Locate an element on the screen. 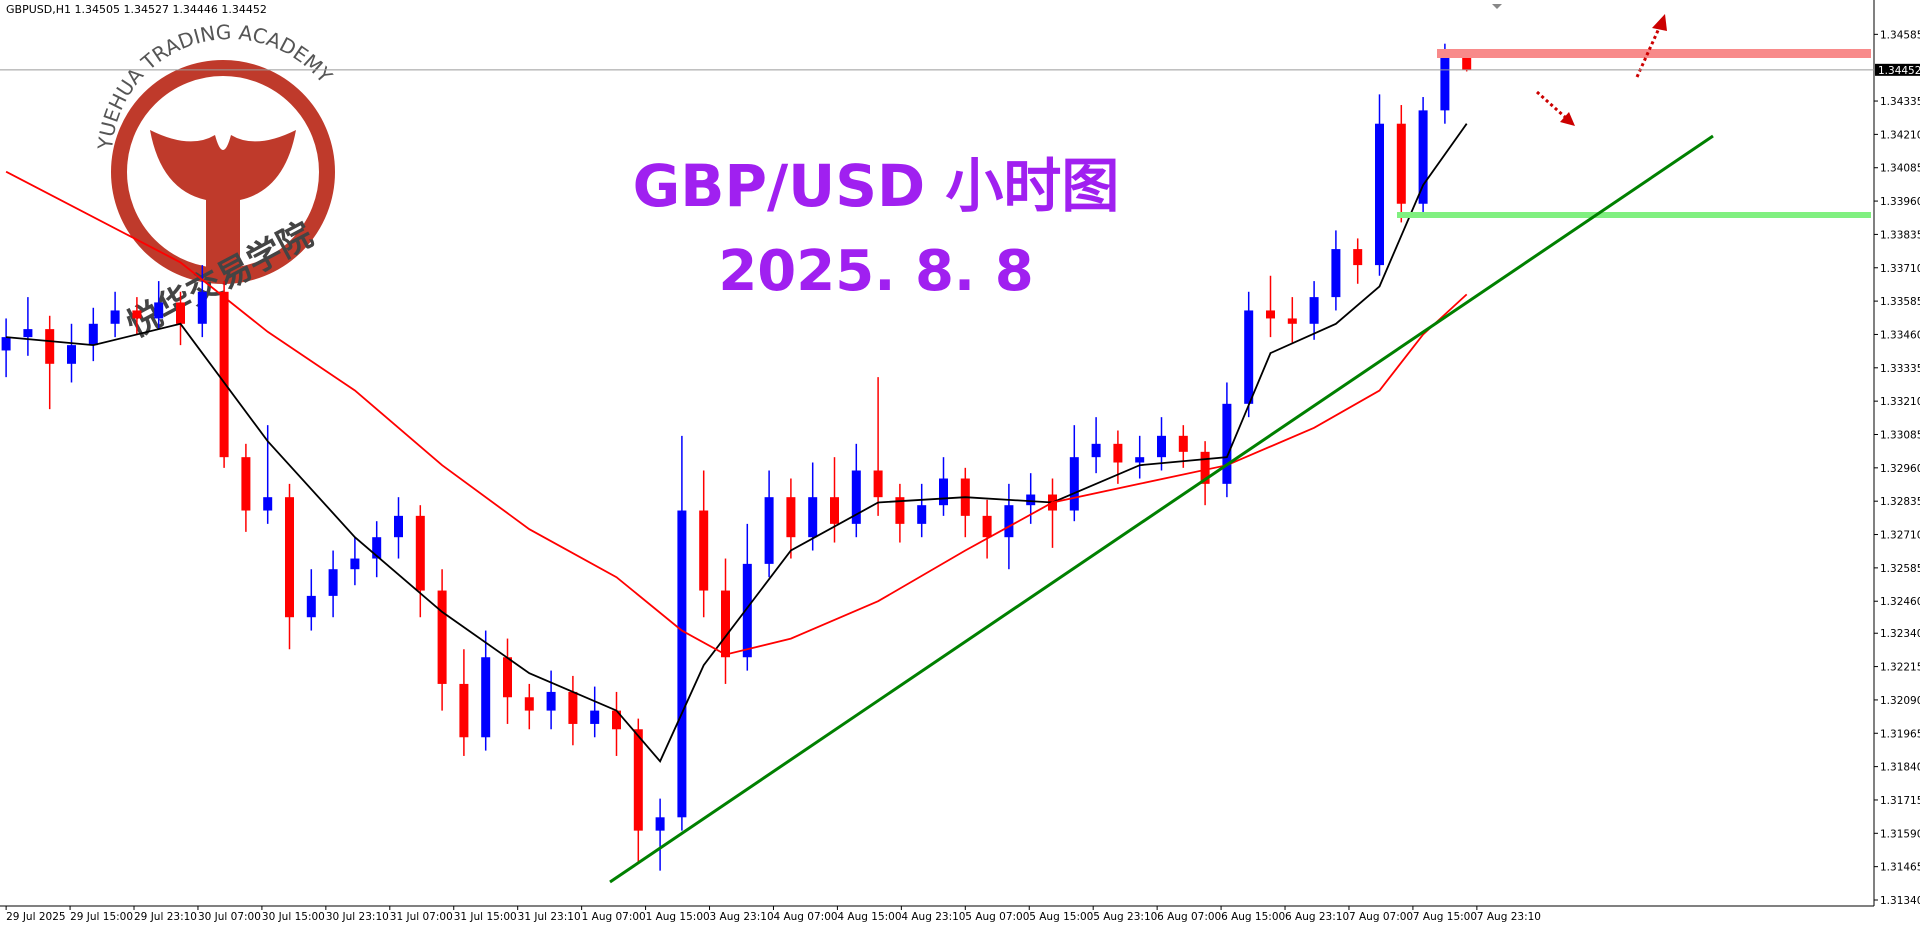 Image resolution: width=1920 pixels, height=927 pixels. y-tick-label: 1.34085 is located at coordinates (1900, 169).